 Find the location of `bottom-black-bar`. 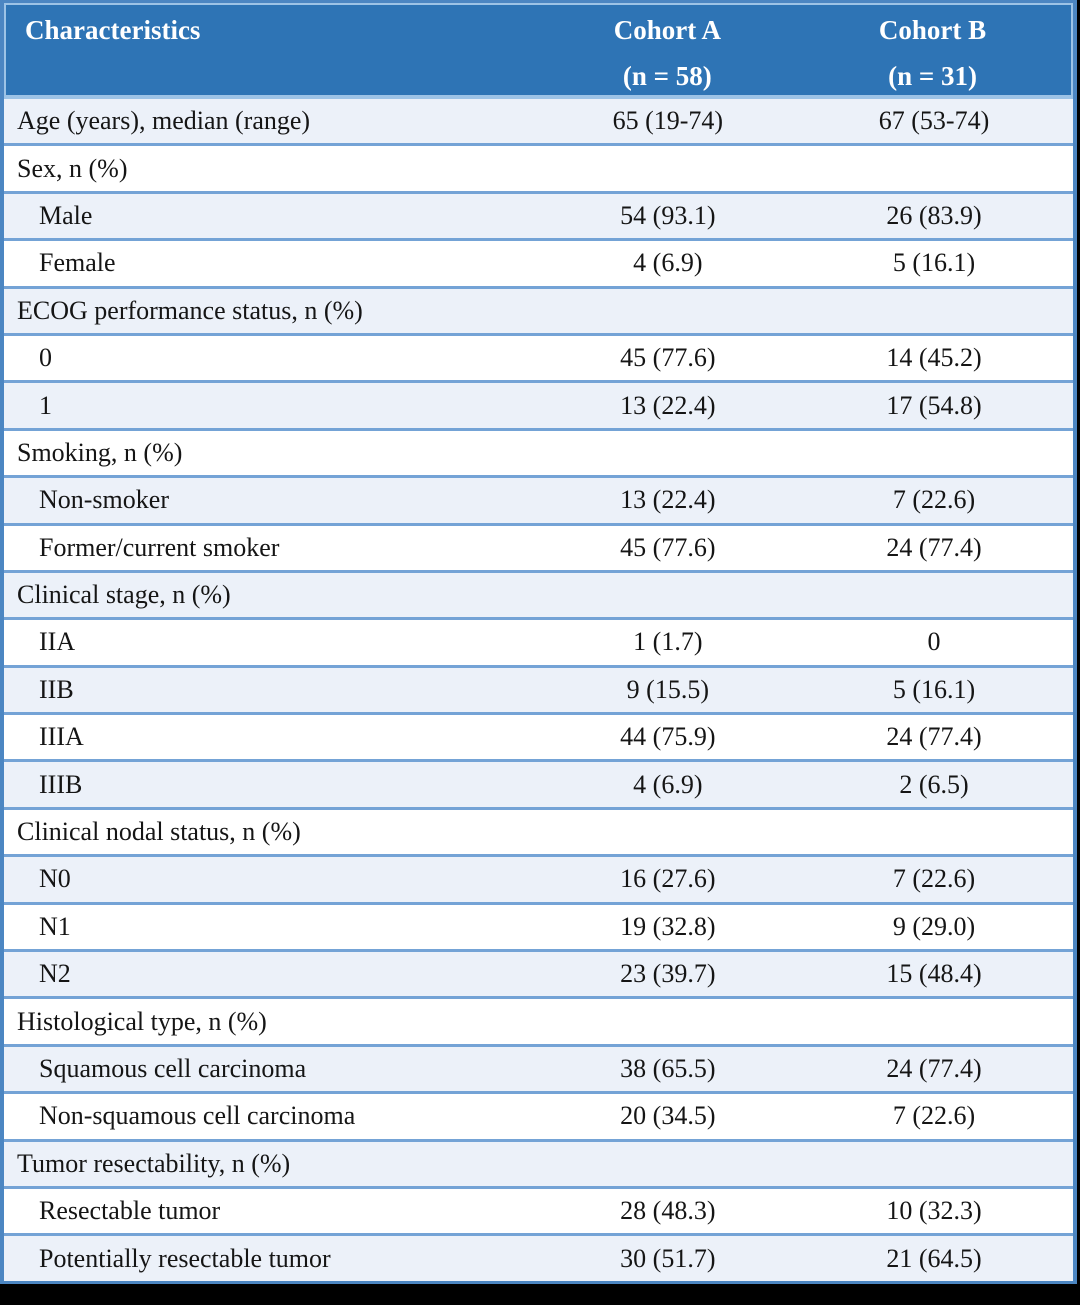

bottom-black-bar is located at coordinates (540, 1294).